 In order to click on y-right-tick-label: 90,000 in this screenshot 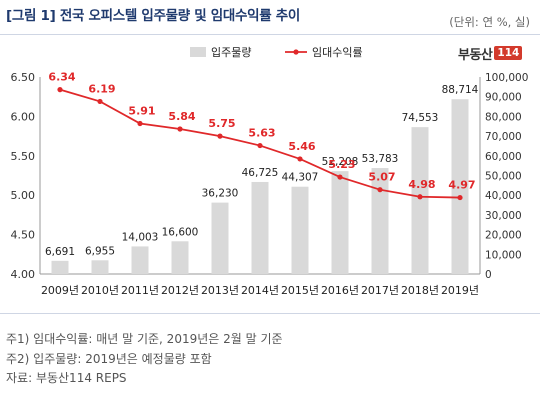, I will do `click(503, 98)`.